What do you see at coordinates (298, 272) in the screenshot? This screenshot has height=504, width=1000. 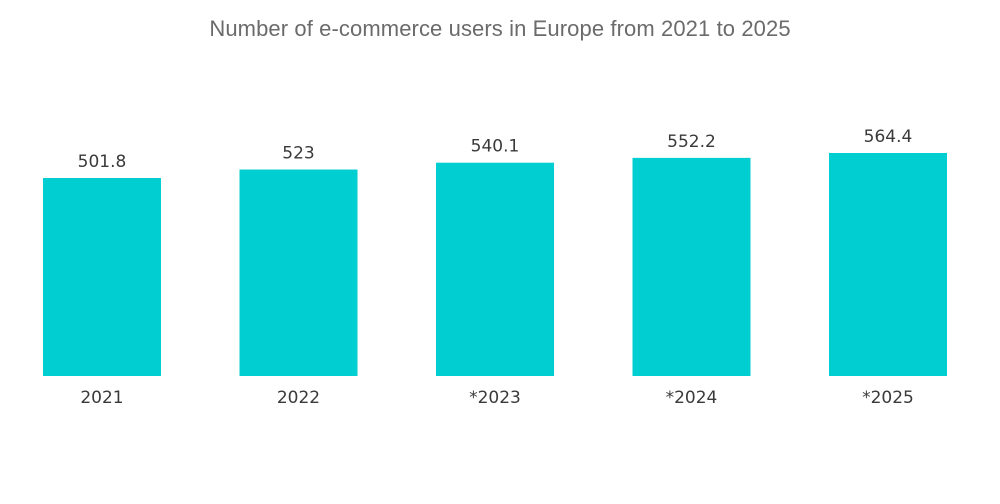 I see `bar-2022` at bounding box center [298, 272].